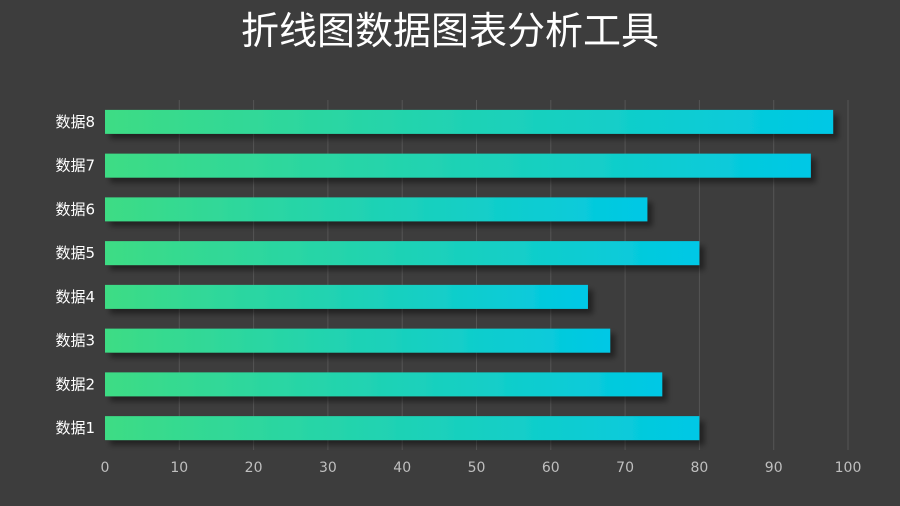  I want to click on category-labels: 数据1 数据2 数据3 数据4 数据5 数据6 数据7 数据8, so click(75, 275).